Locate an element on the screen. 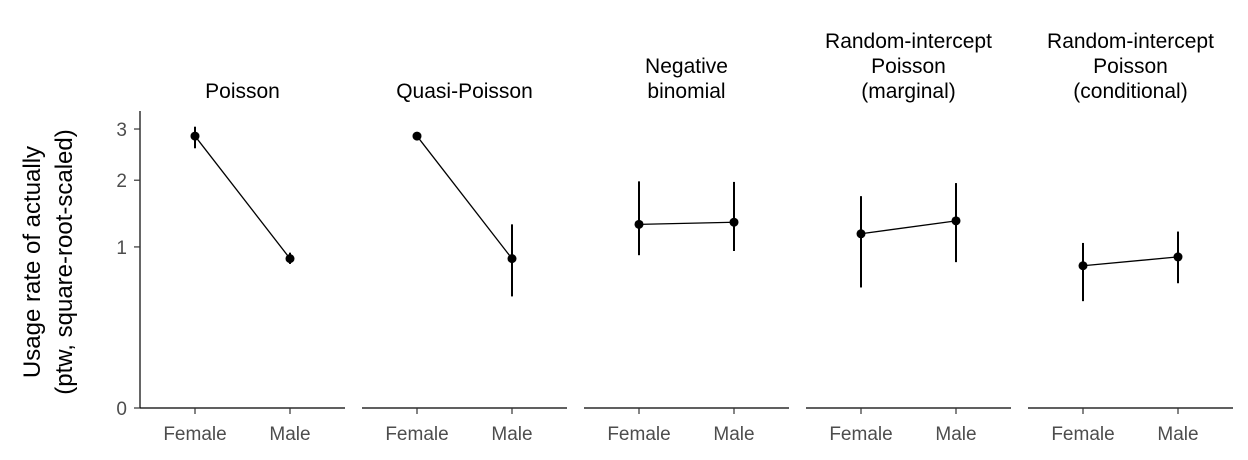 This screenshot has height=460, width=1248. y-tick-label: 0 is located at coordinates (121, 409).